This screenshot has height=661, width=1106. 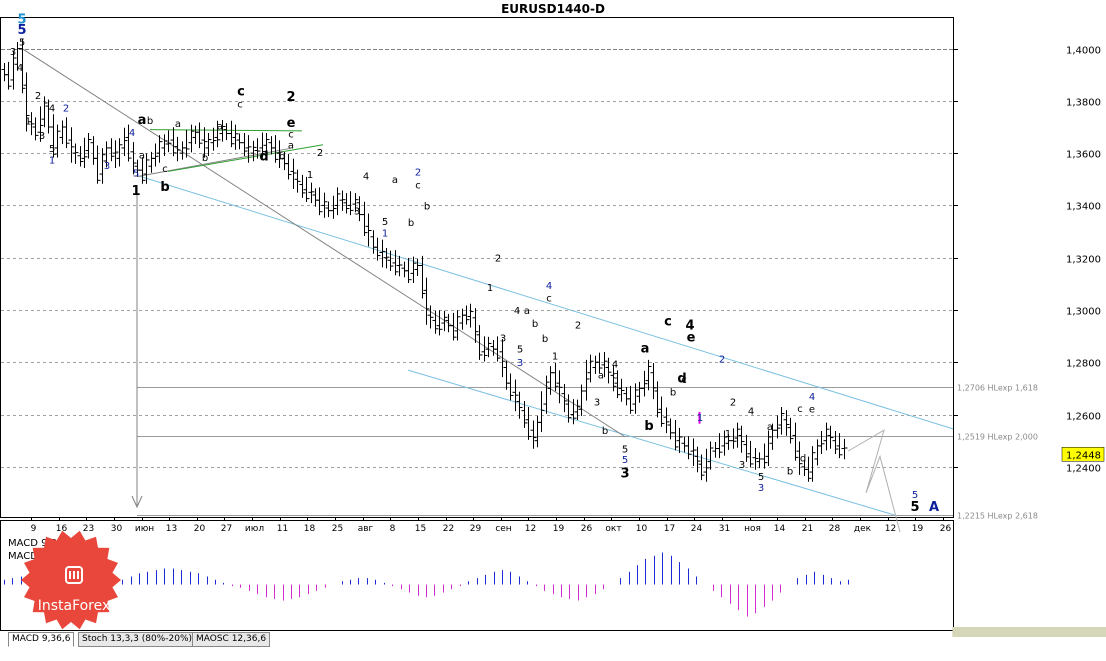 I want to click on x-tick-label: окт, so click(x=613, y=529).